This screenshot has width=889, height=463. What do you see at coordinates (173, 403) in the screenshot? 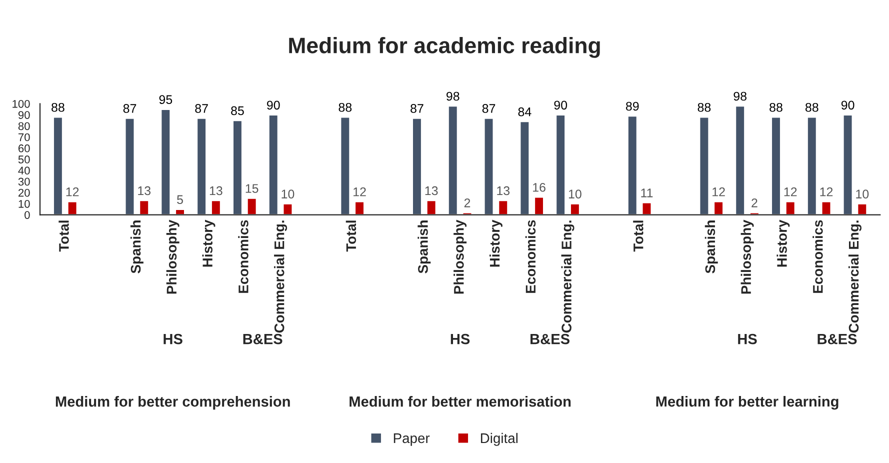
I see `text: Medium for better comprehension` at bounding box center [173, 403].